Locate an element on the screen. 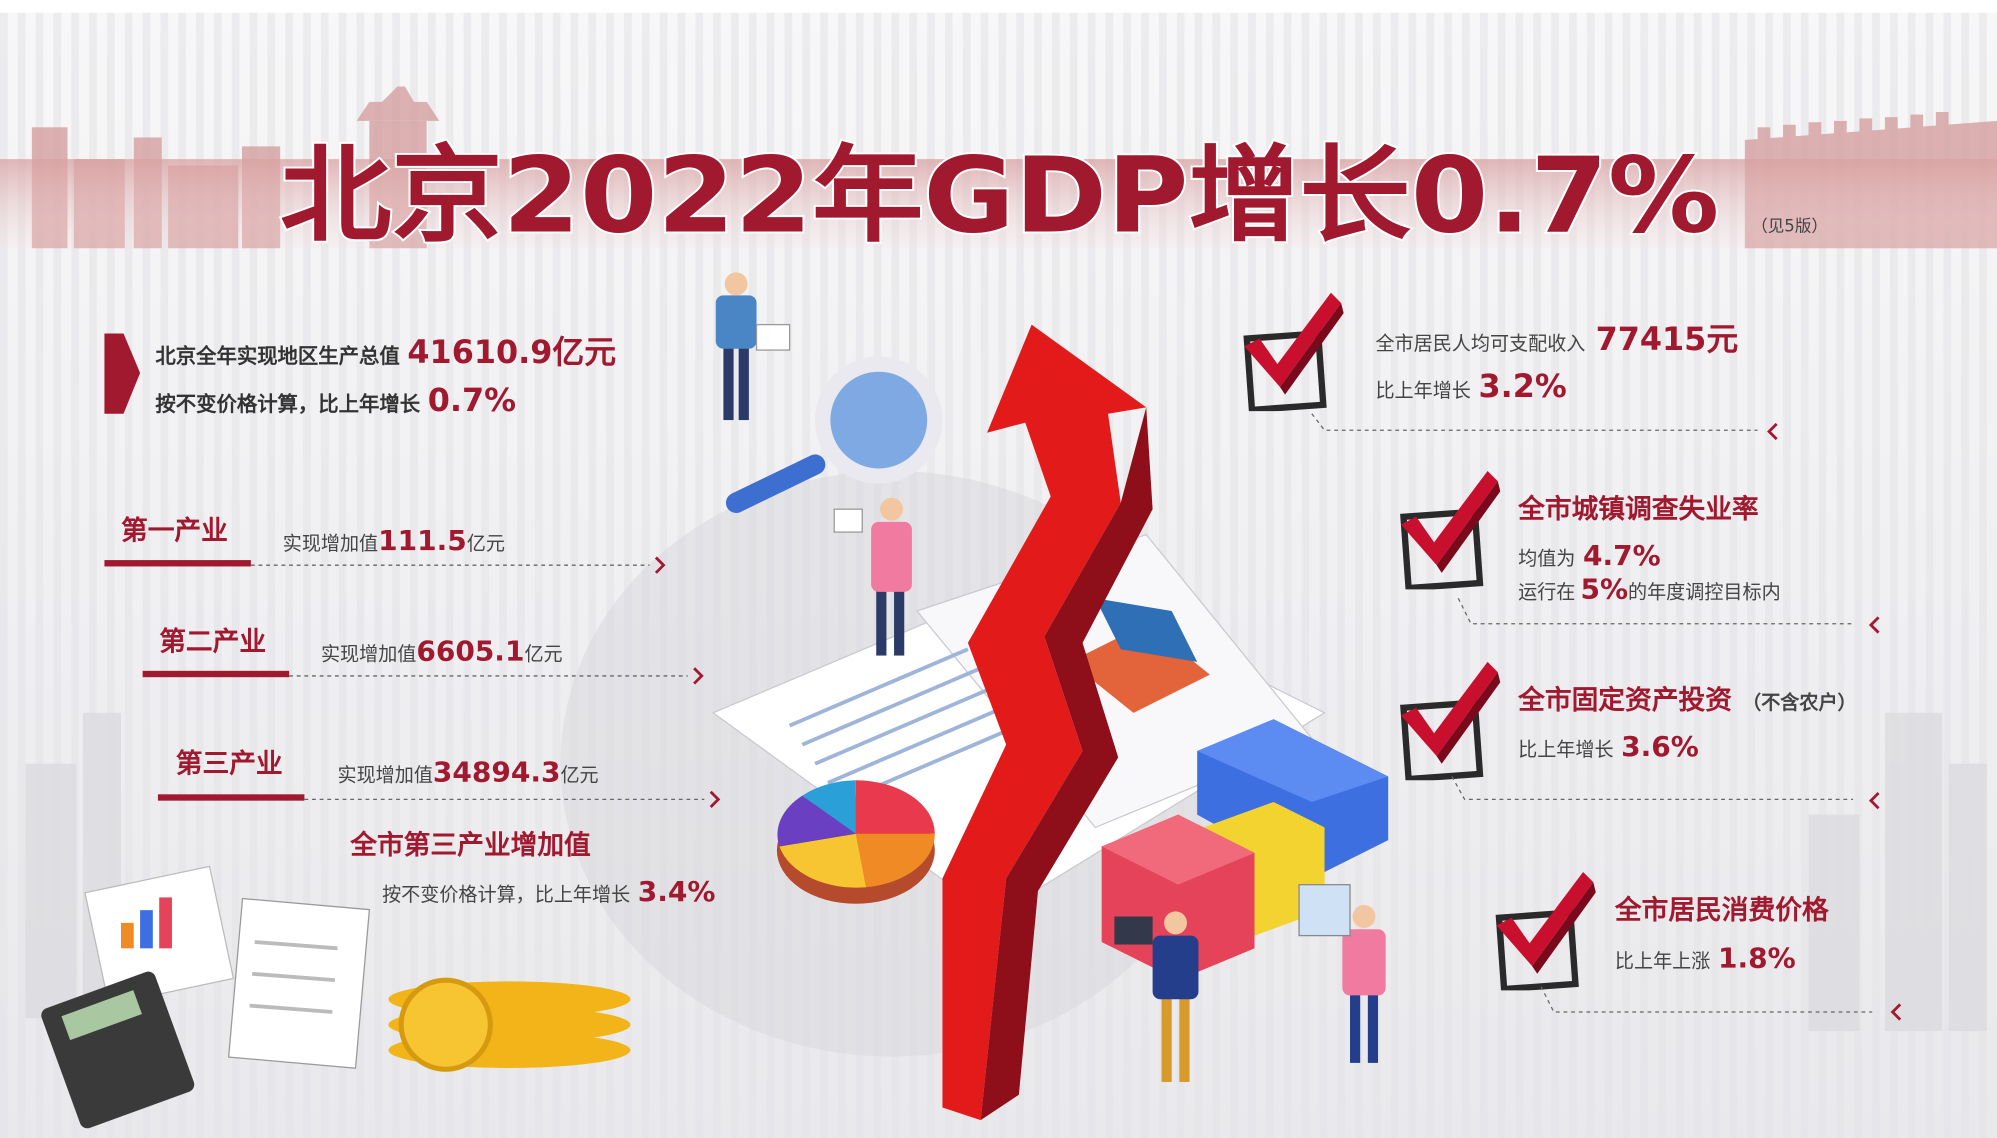 The image size is (1997, 1138). indicator-line: 比上年增长 3.6% is located at coordinates (1608, 746).